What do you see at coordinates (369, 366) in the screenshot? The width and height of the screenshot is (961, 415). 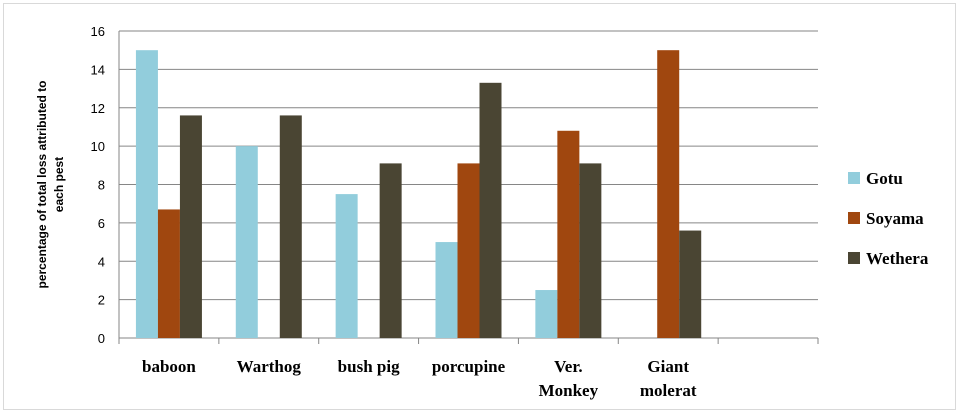 I see `x-category-label: bush pig` at bounding box center [369, 366].